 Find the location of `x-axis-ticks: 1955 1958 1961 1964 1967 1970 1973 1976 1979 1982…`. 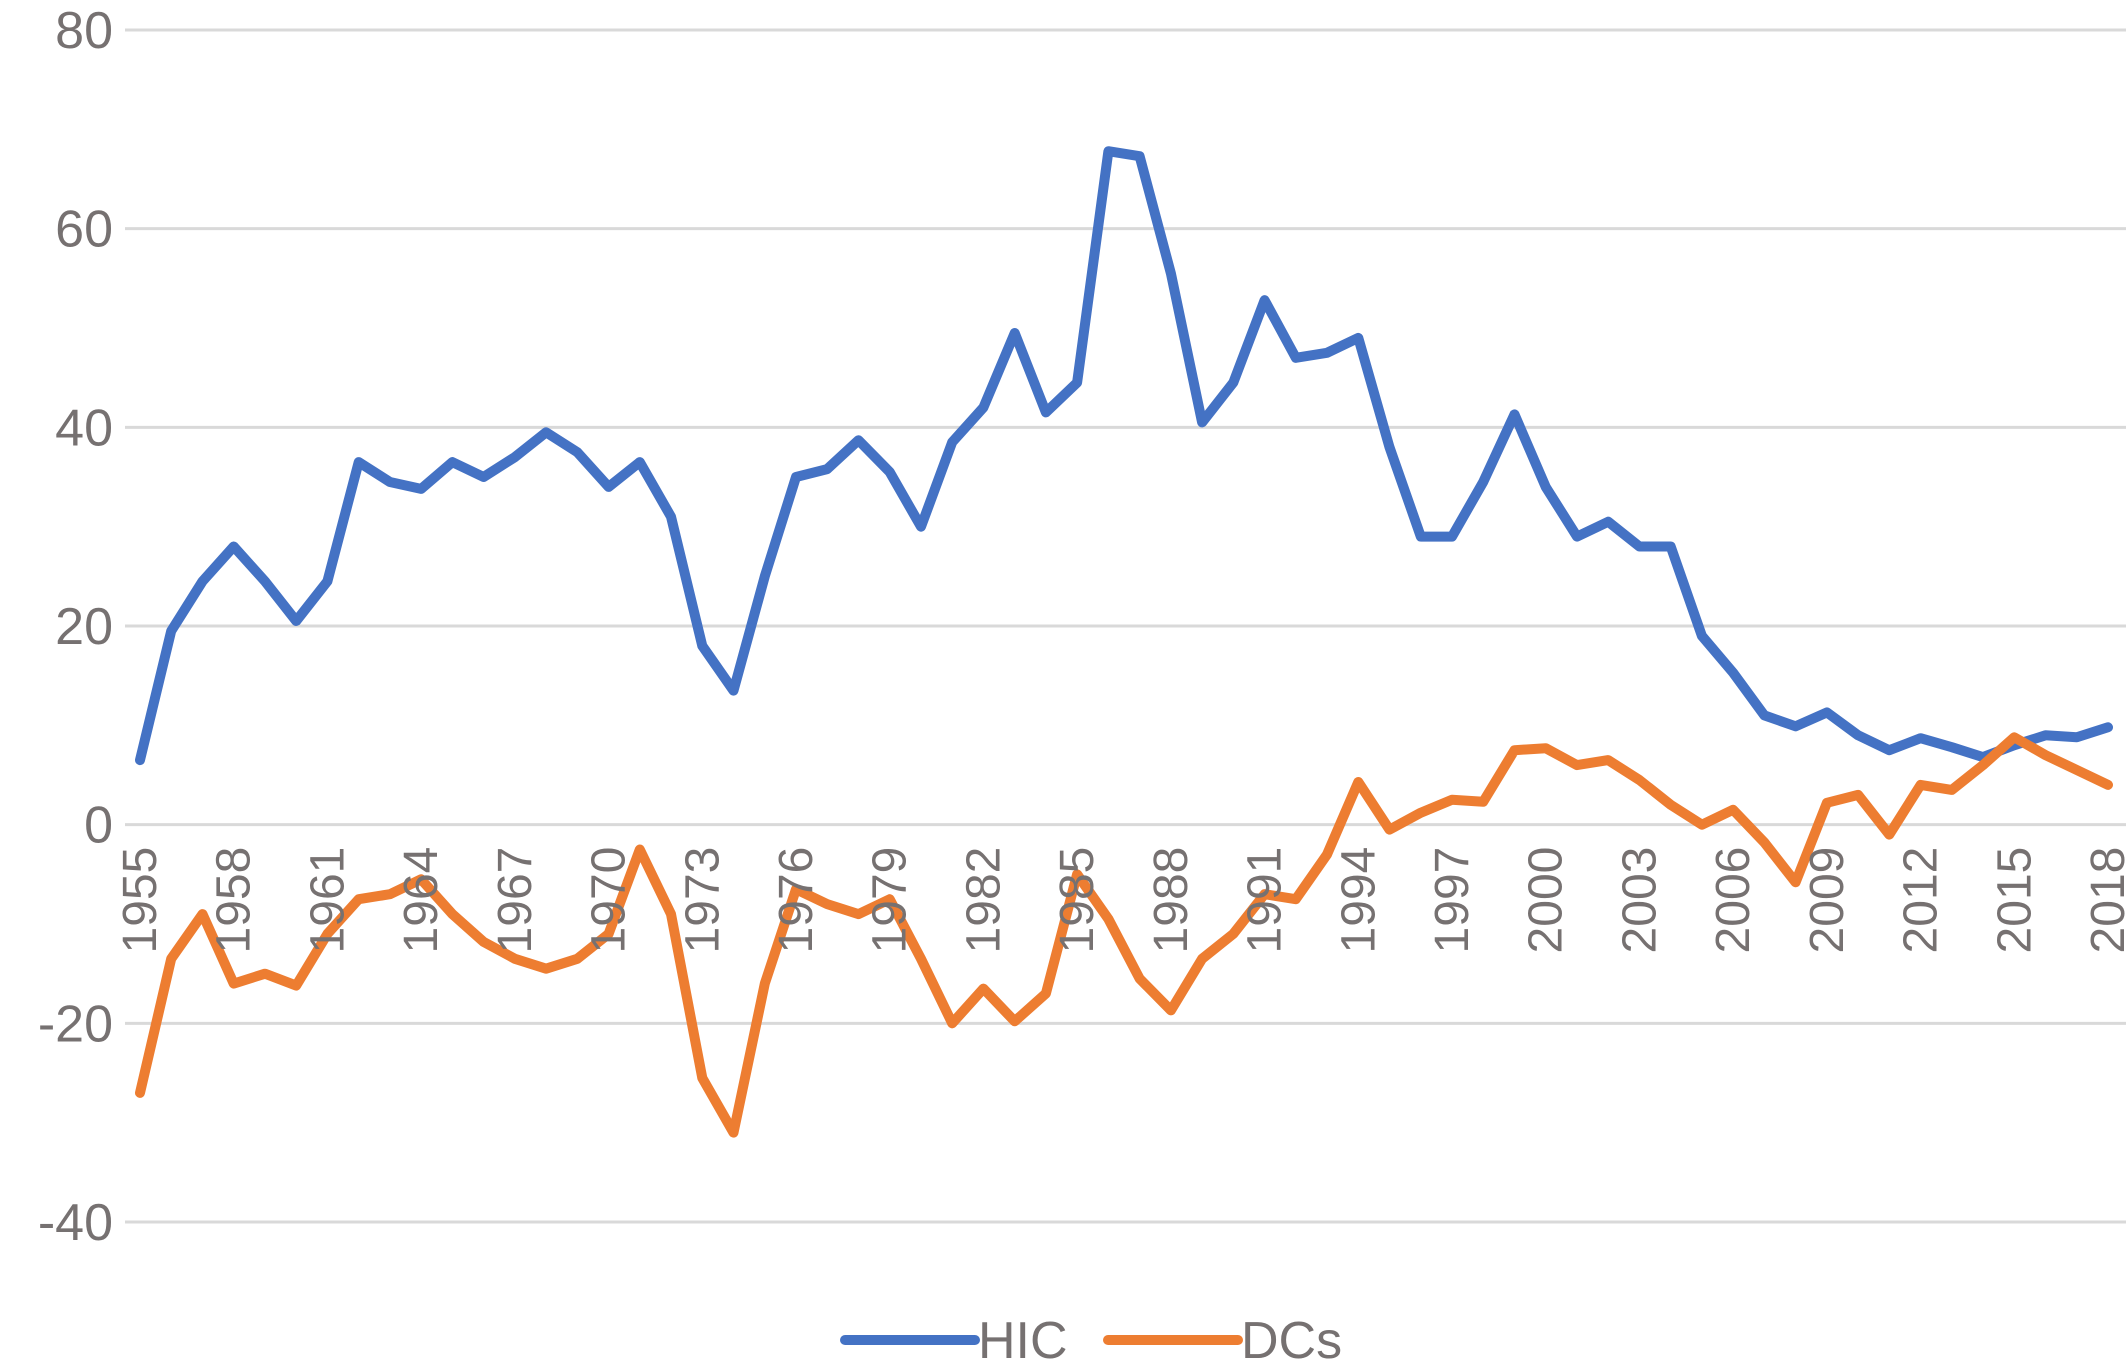

x-axis-ticks: 1955 1958 1961 1964 1967 1970 1973 1976 1979 1982… is located at coordinates (1120, 900).